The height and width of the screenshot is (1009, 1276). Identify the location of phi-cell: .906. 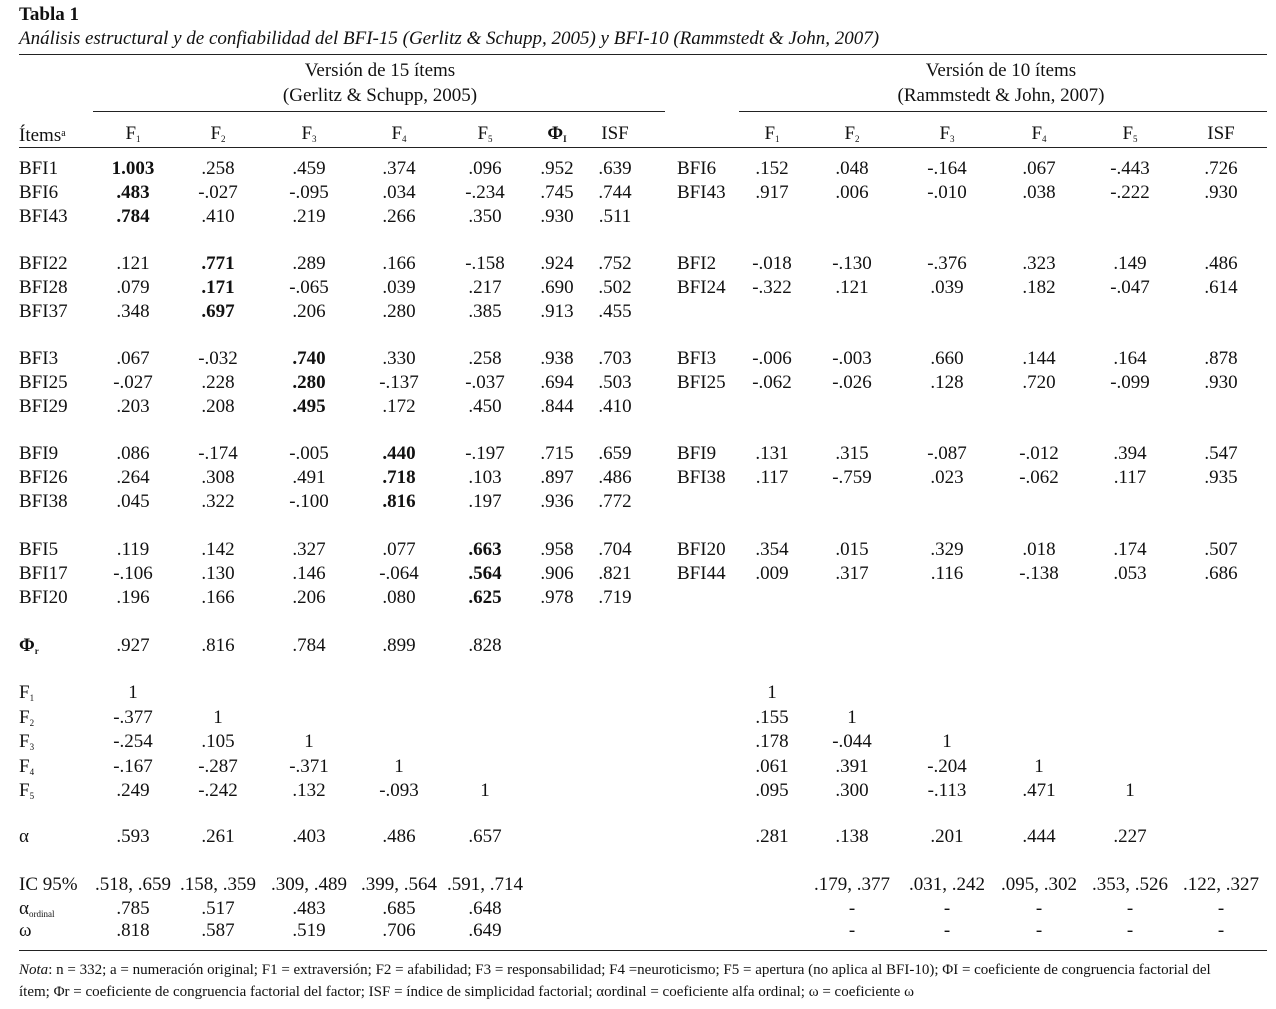
(557, 573).